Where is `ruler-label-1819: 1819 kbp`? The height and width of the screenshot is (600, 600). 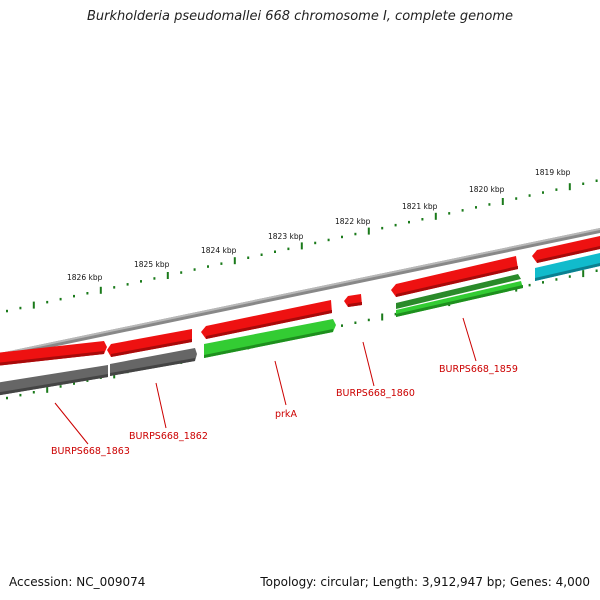
ruler-label-1819: 1819 kbp is located at coordinates (553, 172).